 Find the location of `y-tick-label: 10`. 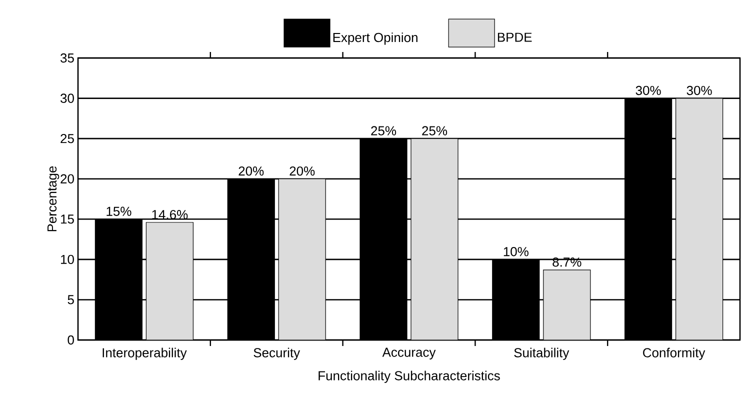

y-tick-label: 10 is located at coordinates (67, 259).